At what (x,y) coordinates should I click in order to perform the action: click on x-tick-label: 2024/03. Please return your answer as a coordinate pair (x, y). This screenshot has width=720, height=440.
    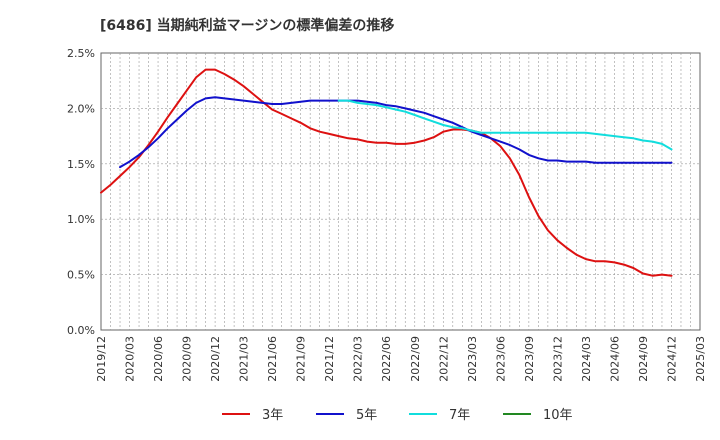
    Looking at the image, I should click on (586, 359).